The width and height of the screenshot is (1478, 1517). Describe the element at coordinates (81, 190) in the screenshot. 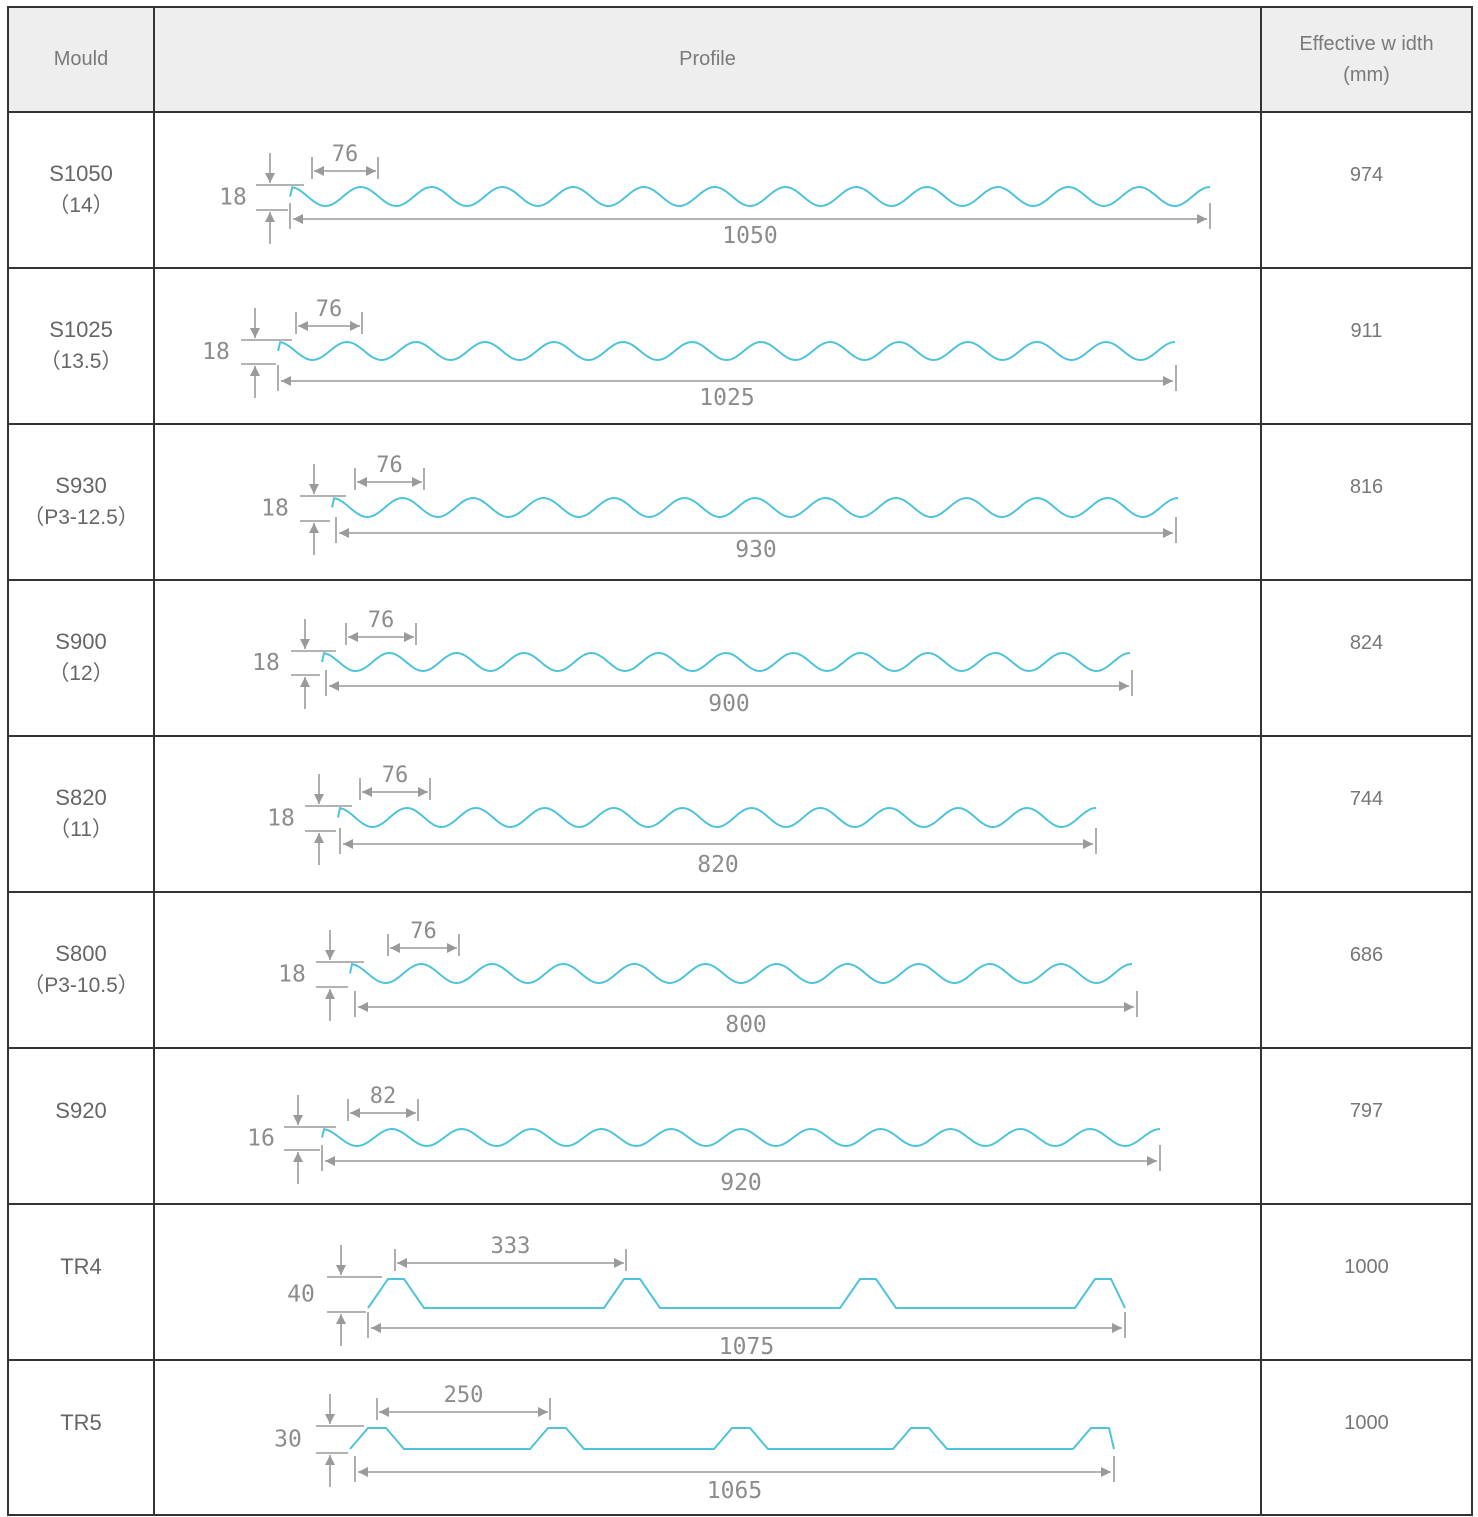

I see `mould-cell: S1050 （14）` at that location.